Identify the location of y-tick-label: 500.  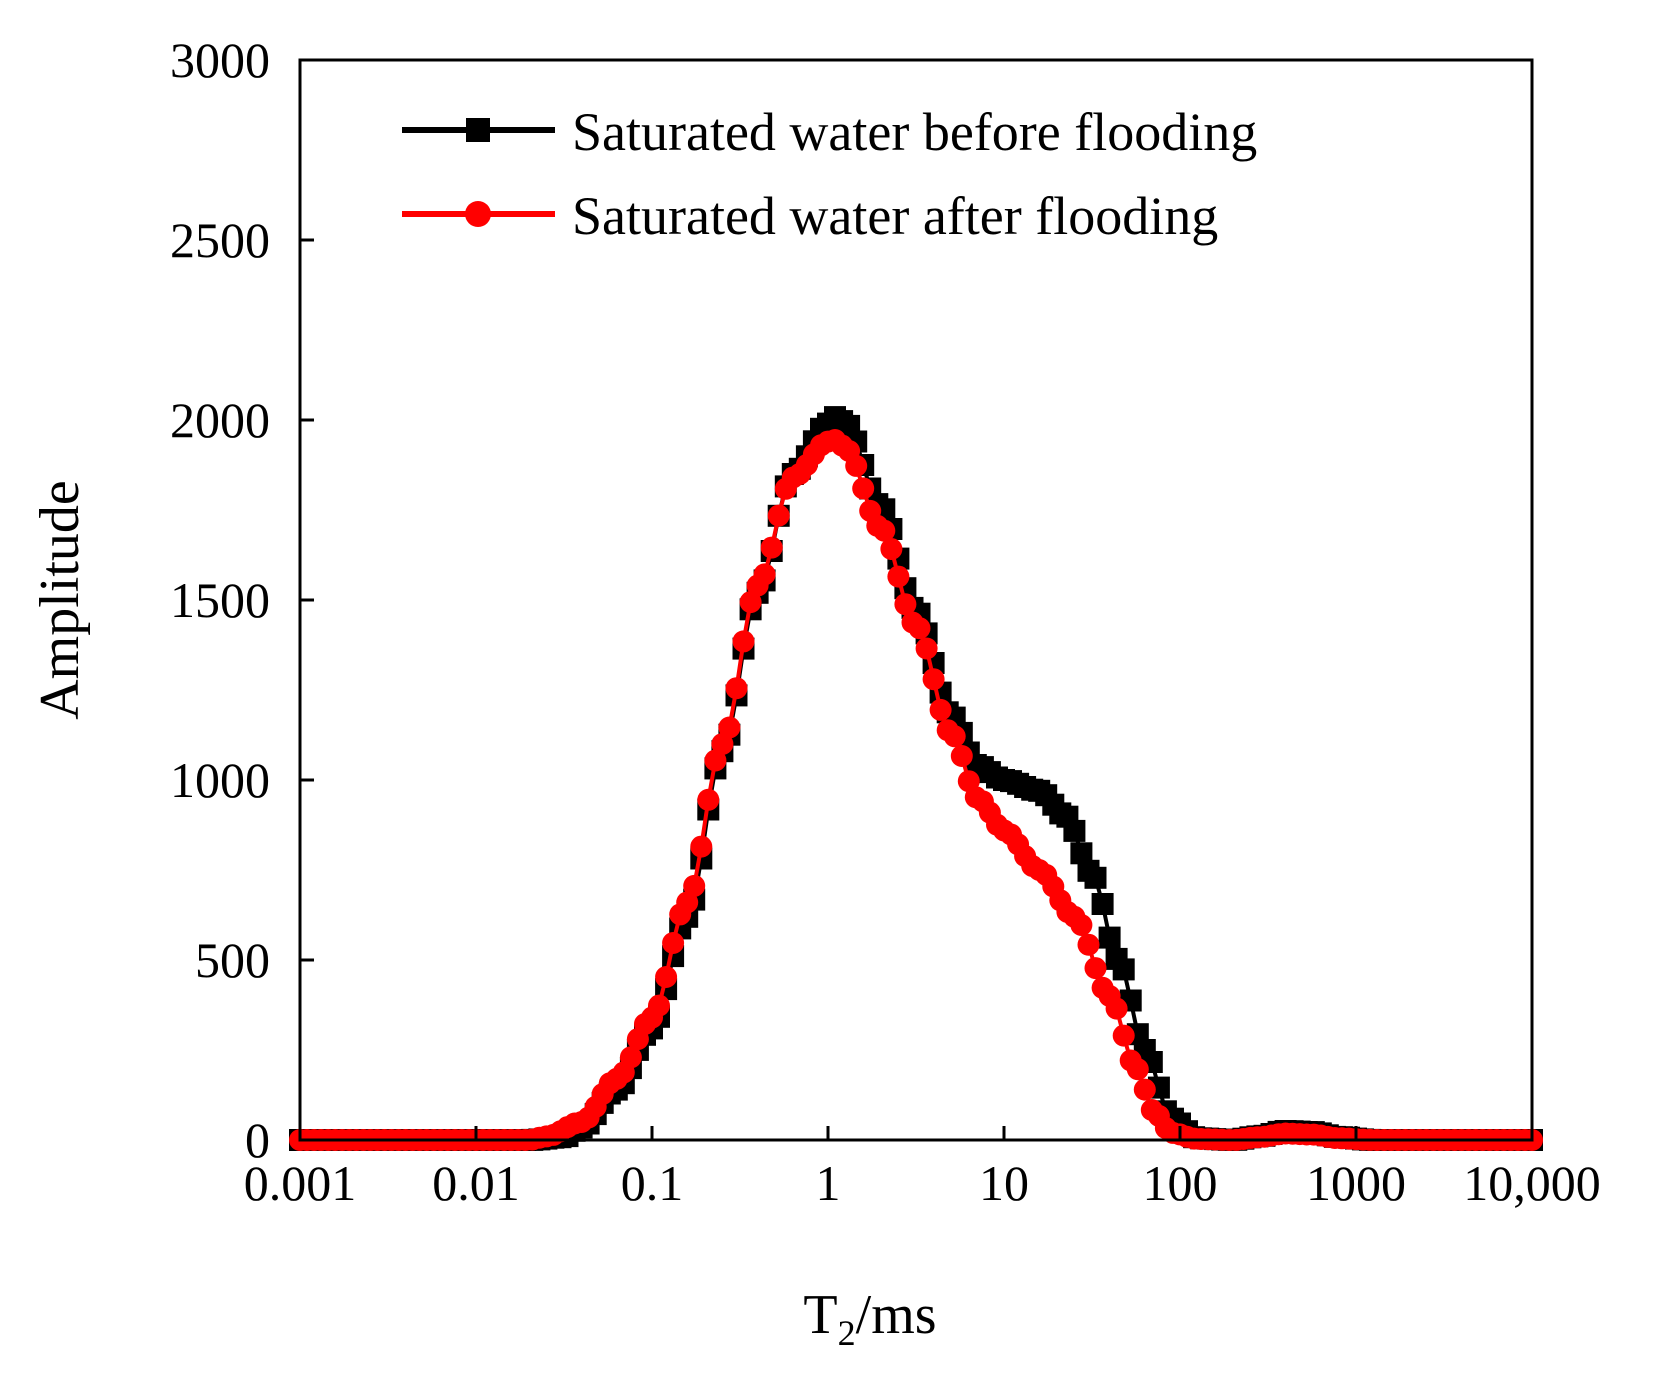
(232, 960).